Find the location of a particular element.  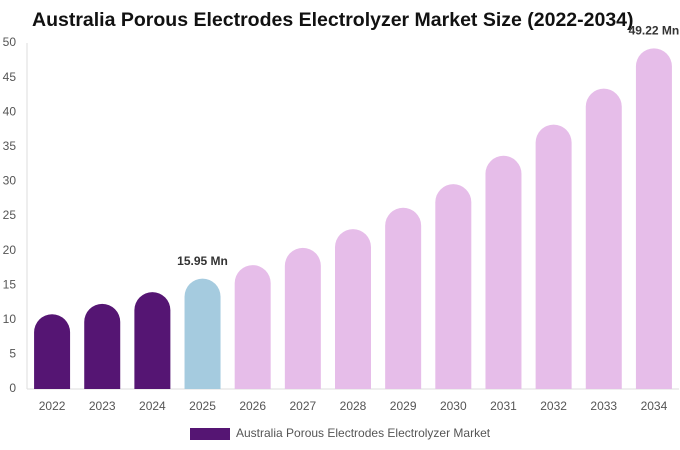

x-tick-label: 2028 is located at coordinates (353, 406).